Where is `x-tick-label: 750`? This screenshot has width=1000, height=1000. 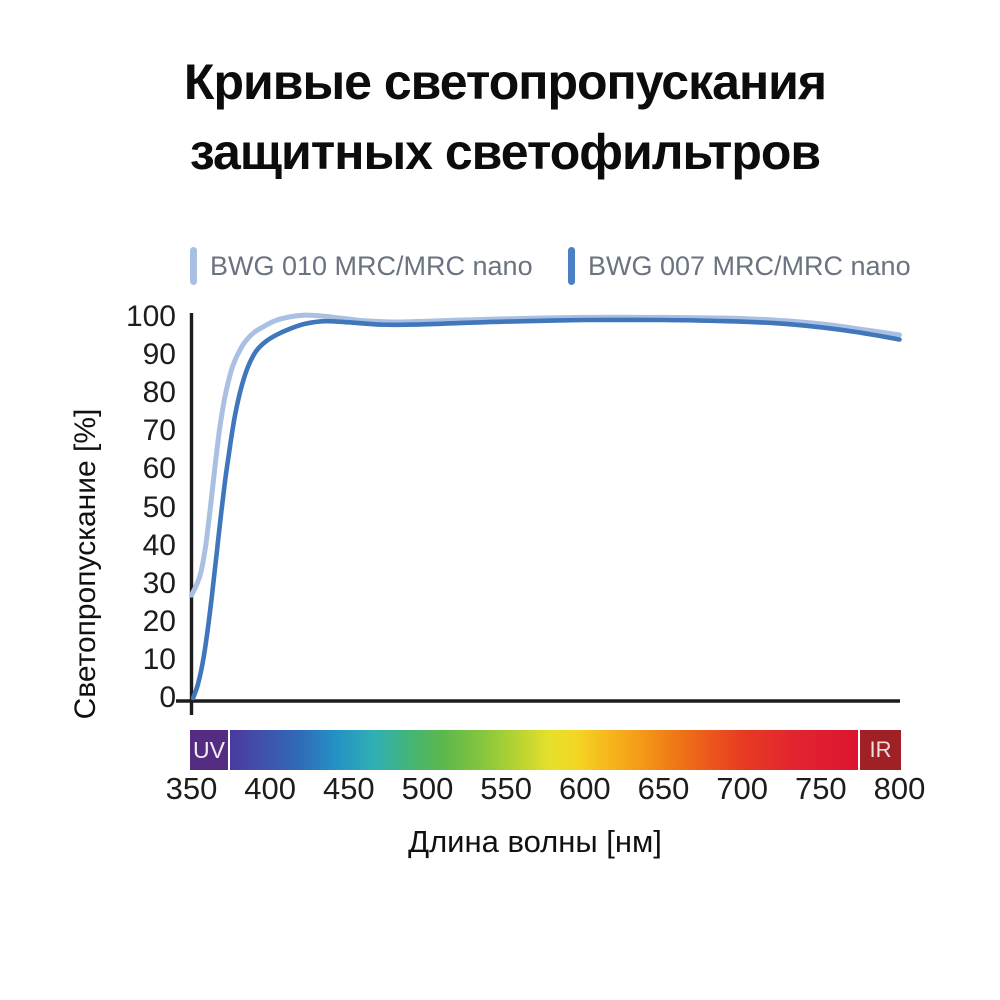 x-tick-label: 750 is located at coordinates (820, 788).